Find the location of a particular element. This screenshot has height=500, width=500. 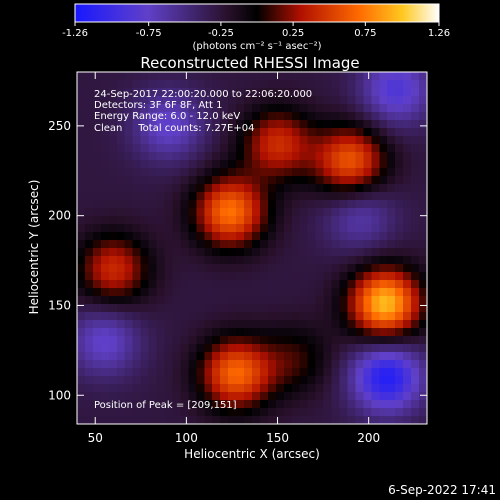

colorbar-unit: (photons cm⁻² s⁻¹ asec⁻²) is located at coordinates (256, 46).